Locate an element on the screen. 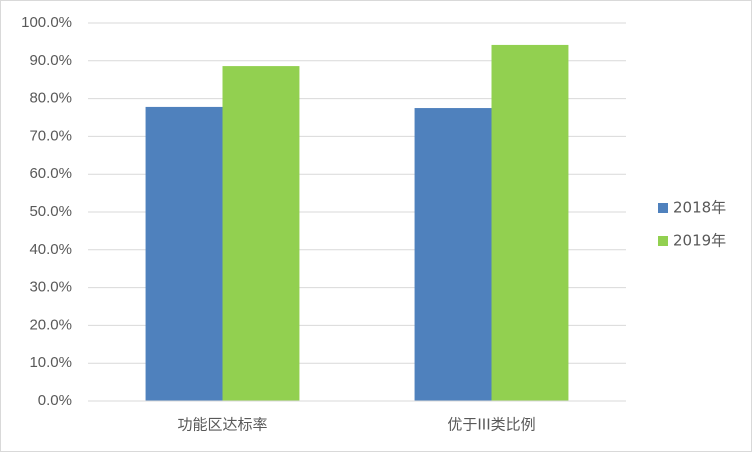 The image size is (752, 452). y-tick-label: 60.0% is located at coordinates (50, 173).